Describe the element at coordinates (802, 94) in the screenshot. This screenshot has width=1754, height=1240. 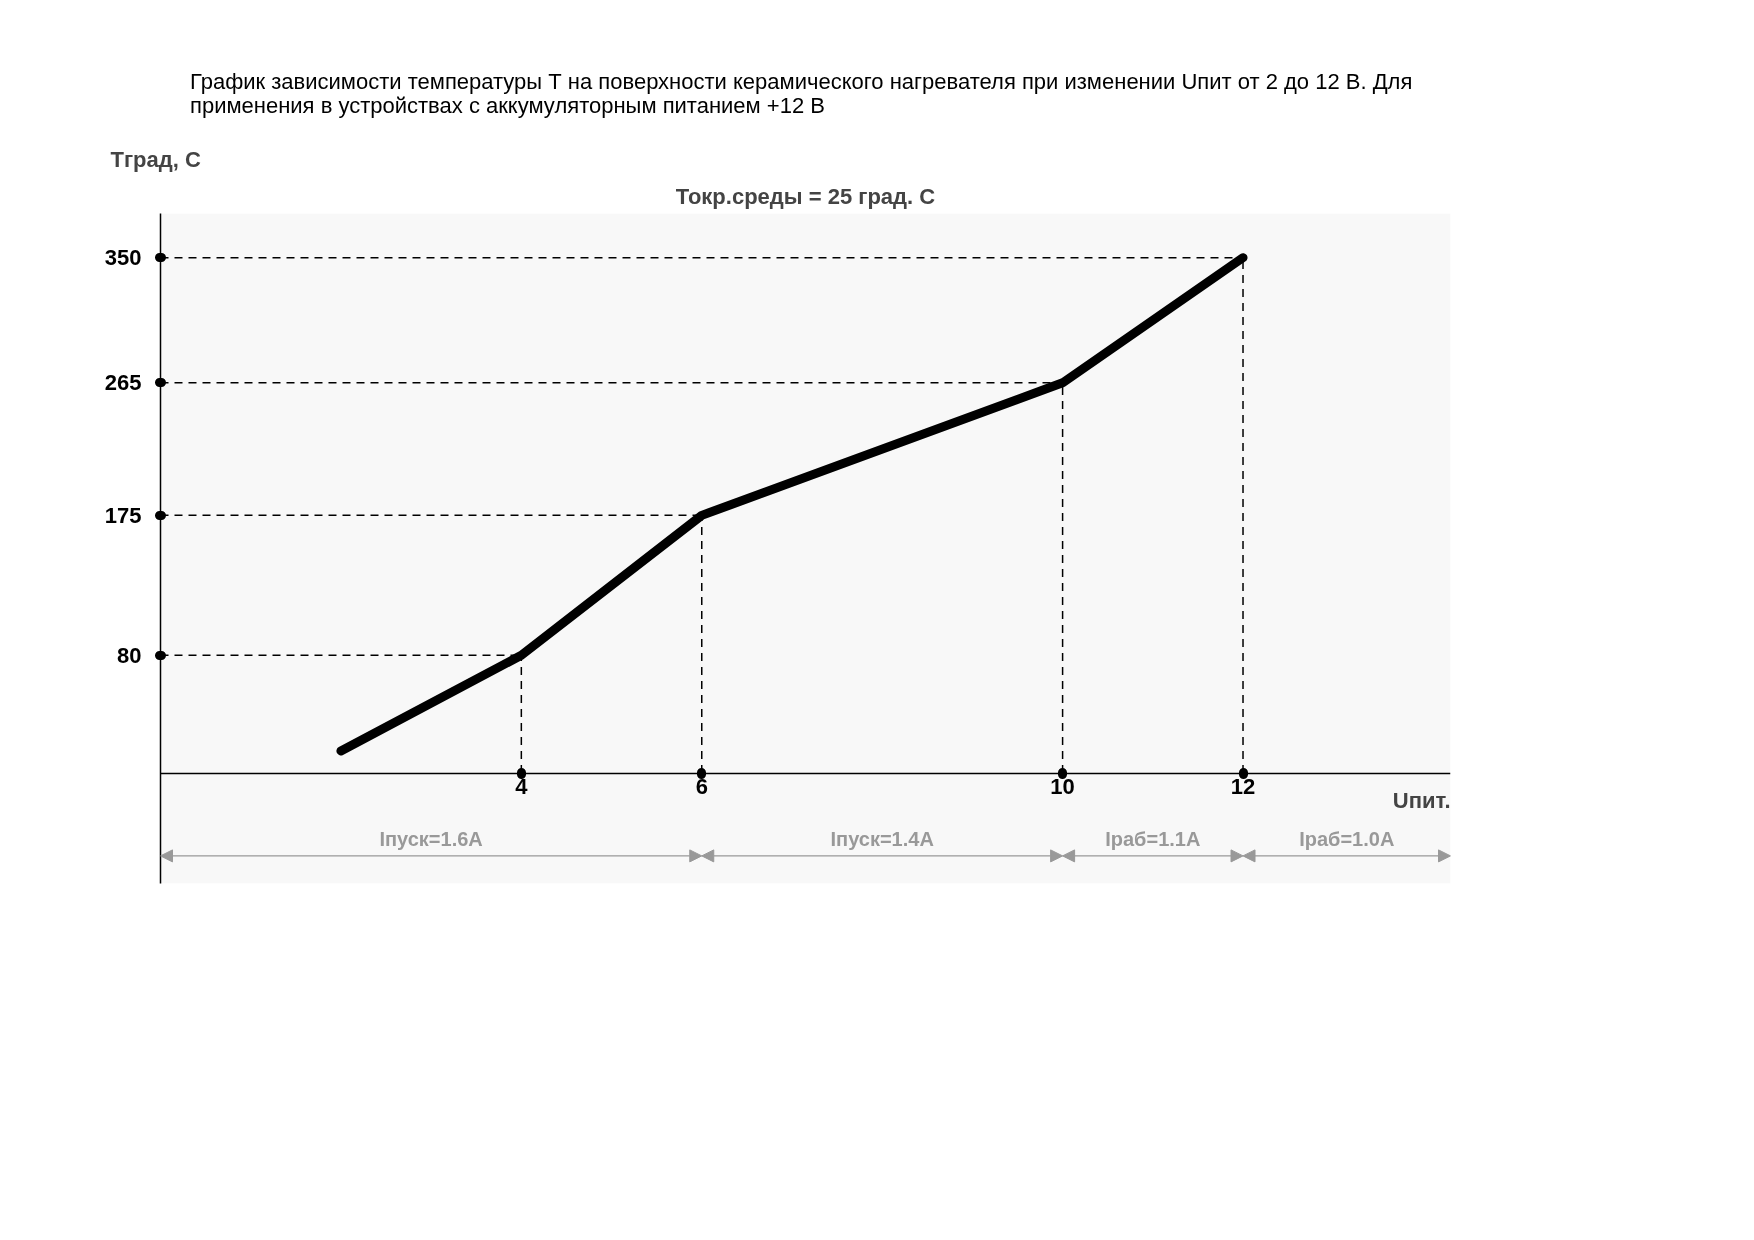
I see `chart-title: График зависимости температуры Т на поверхности керамического нагревателя при изменении Uпит от 2 до 12 В. Для применения в устройствах с аккумуляторным питанием +12 В` at that location.